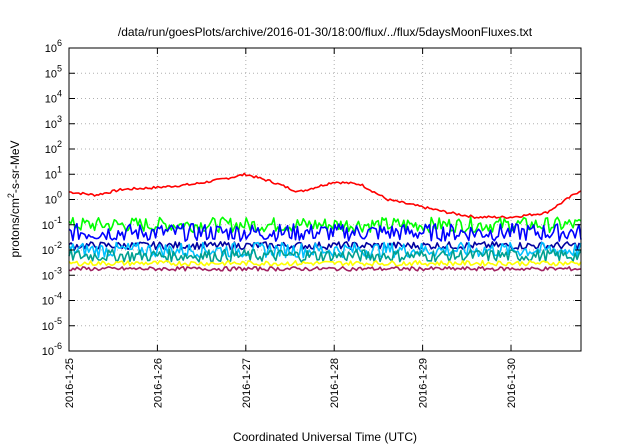 The image size is (640, 448). What do you see at coordinates (53, 147) in the screenshot?
I see `y-tick-label: 10²` at bounding box center [53, 147].